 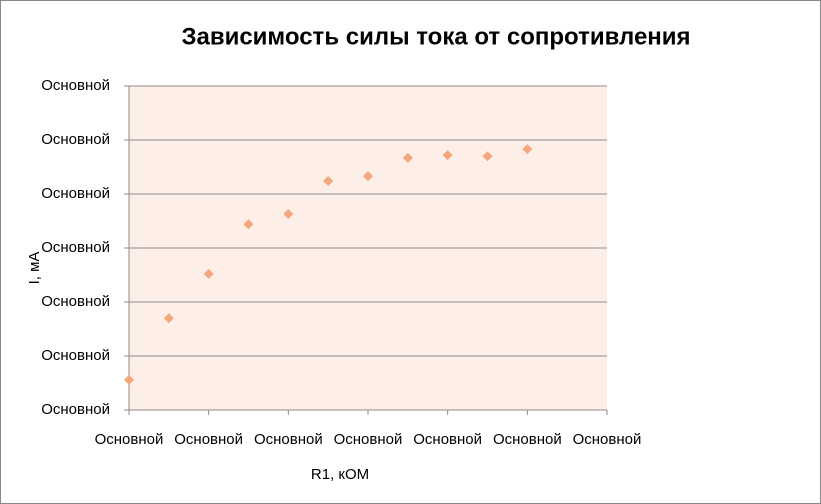 What do you see at coordinates (34, 268) in the screenshot?
I see `y-axis-title: I, мА` at bounding box center [34, 268].